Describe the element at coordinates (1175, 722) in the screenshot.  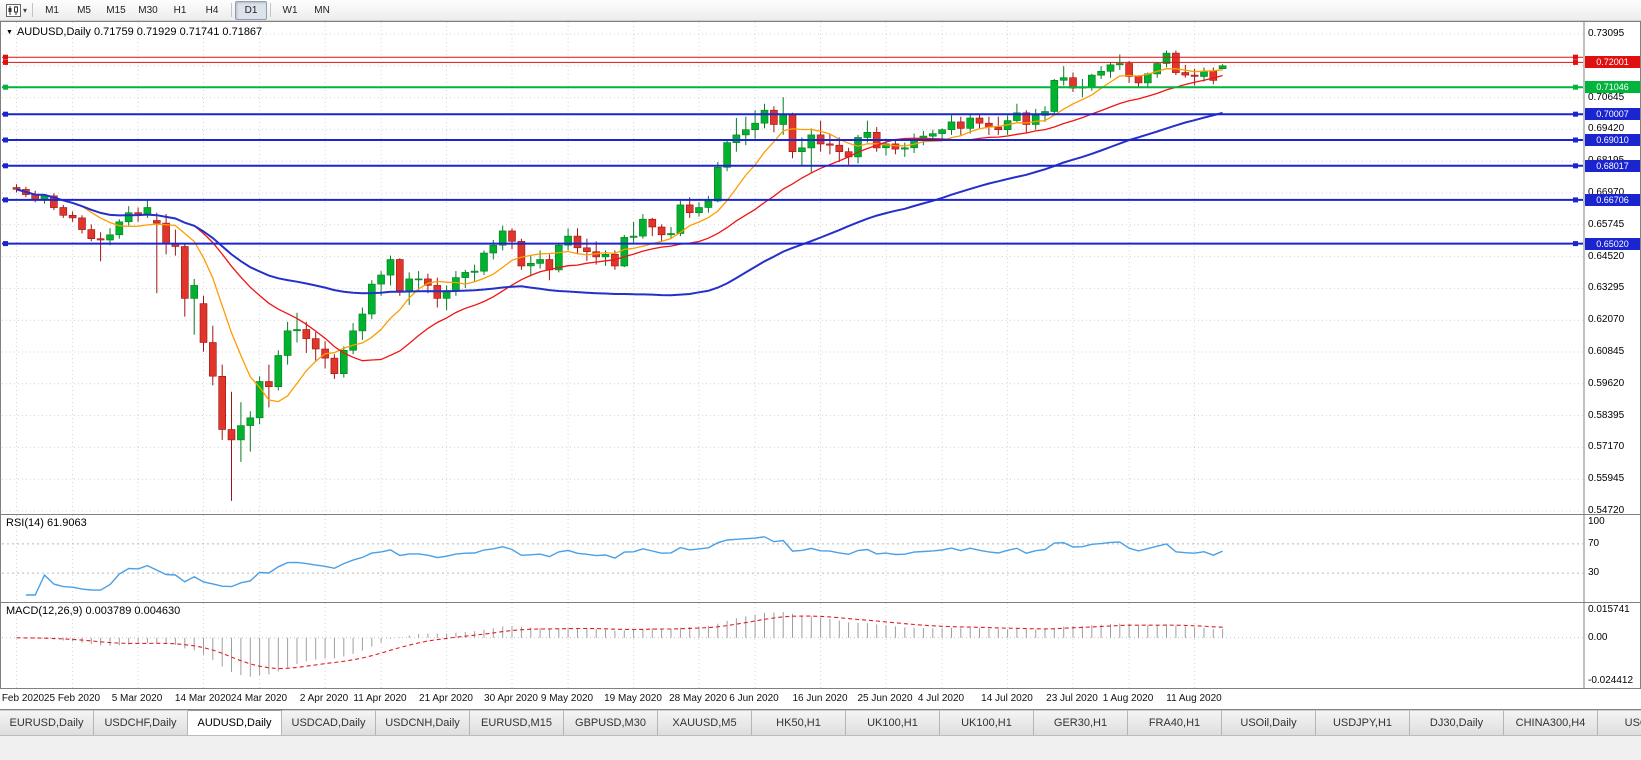
I see `tab-fra40-h1: FRA40,H1` at that location.